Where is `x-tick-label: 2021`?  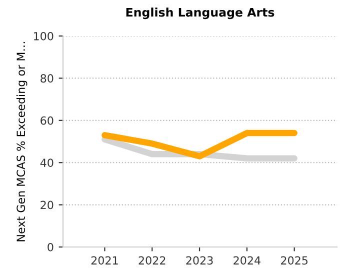 x-tick-label: 2021 is located at coordinates (104, 260).